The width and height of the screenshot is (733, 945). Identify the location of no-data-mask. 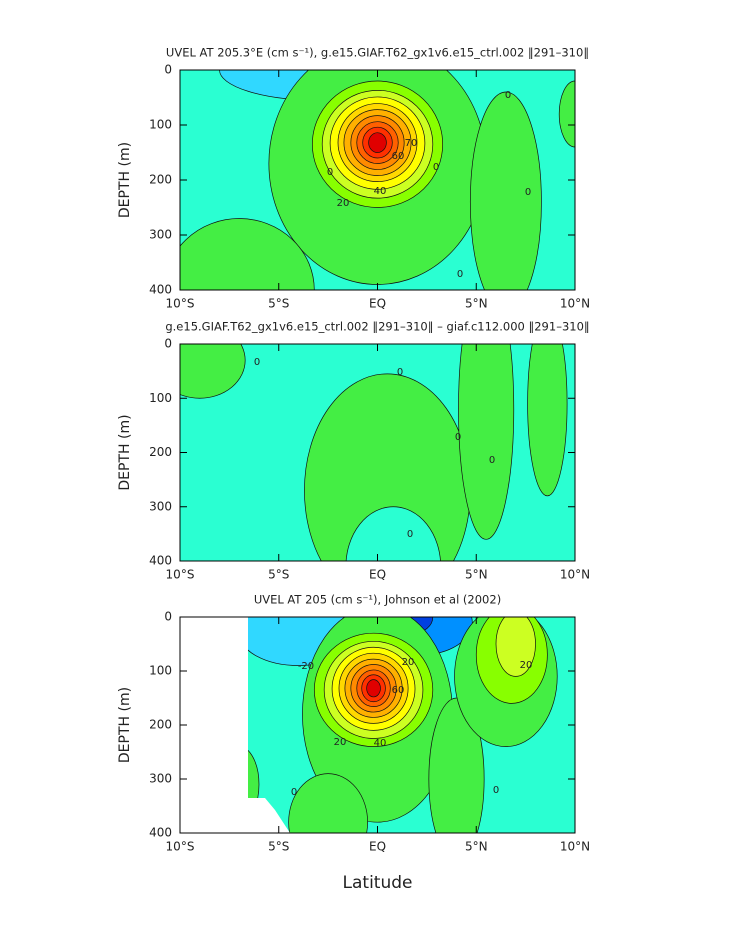
(235, 725).